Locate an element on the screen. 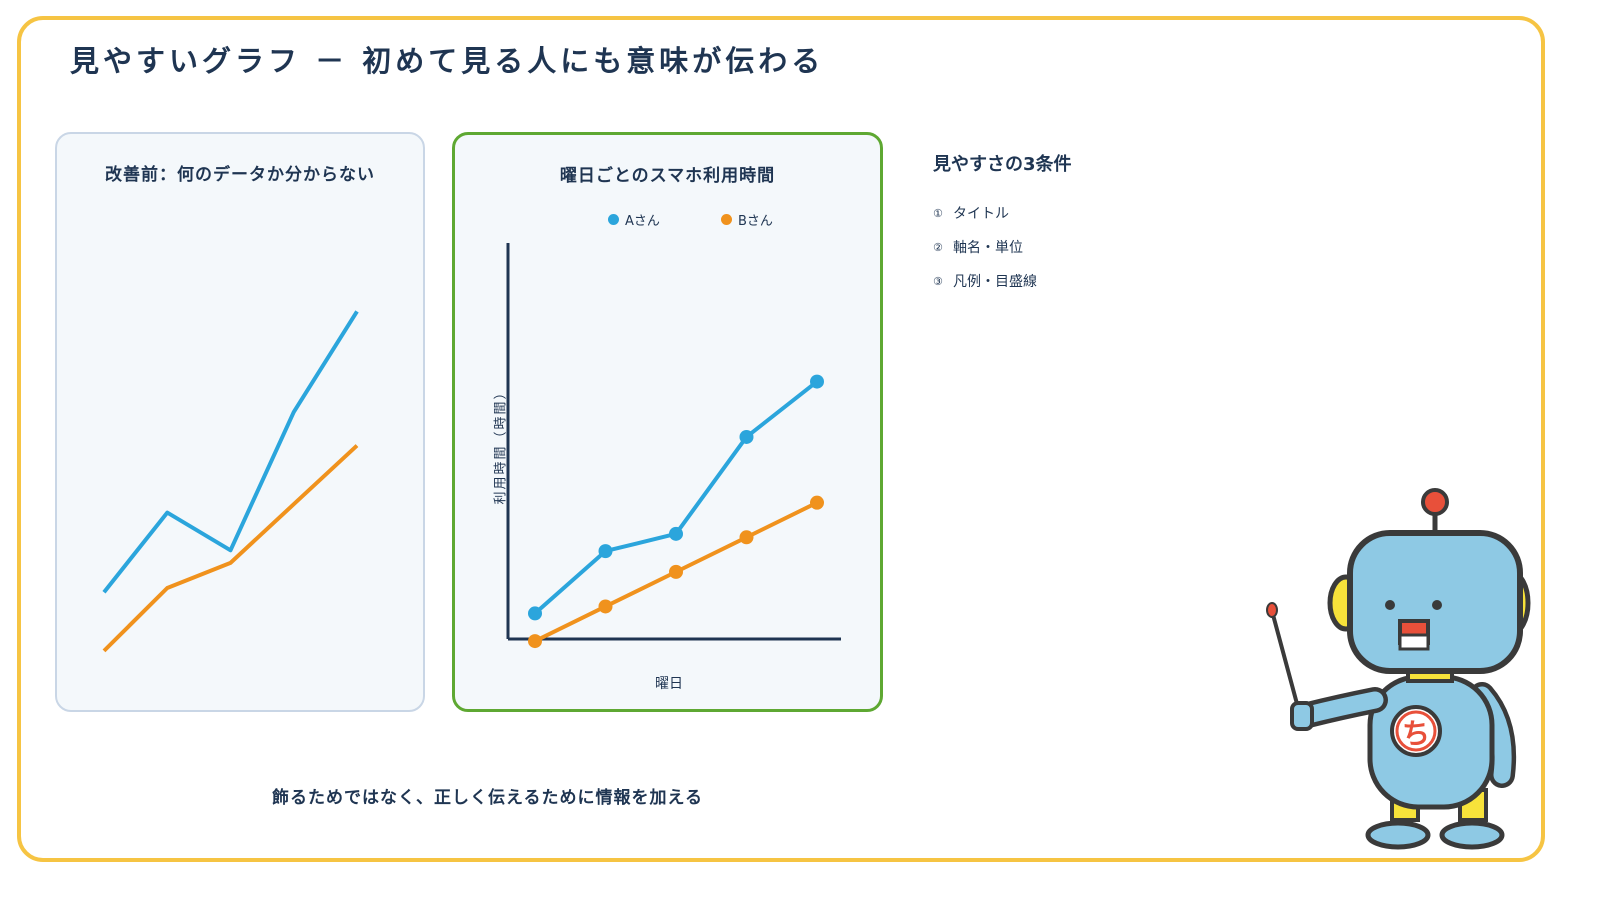  y-axis-label: 利用時間（時間） is located at coordinates (501, 444).